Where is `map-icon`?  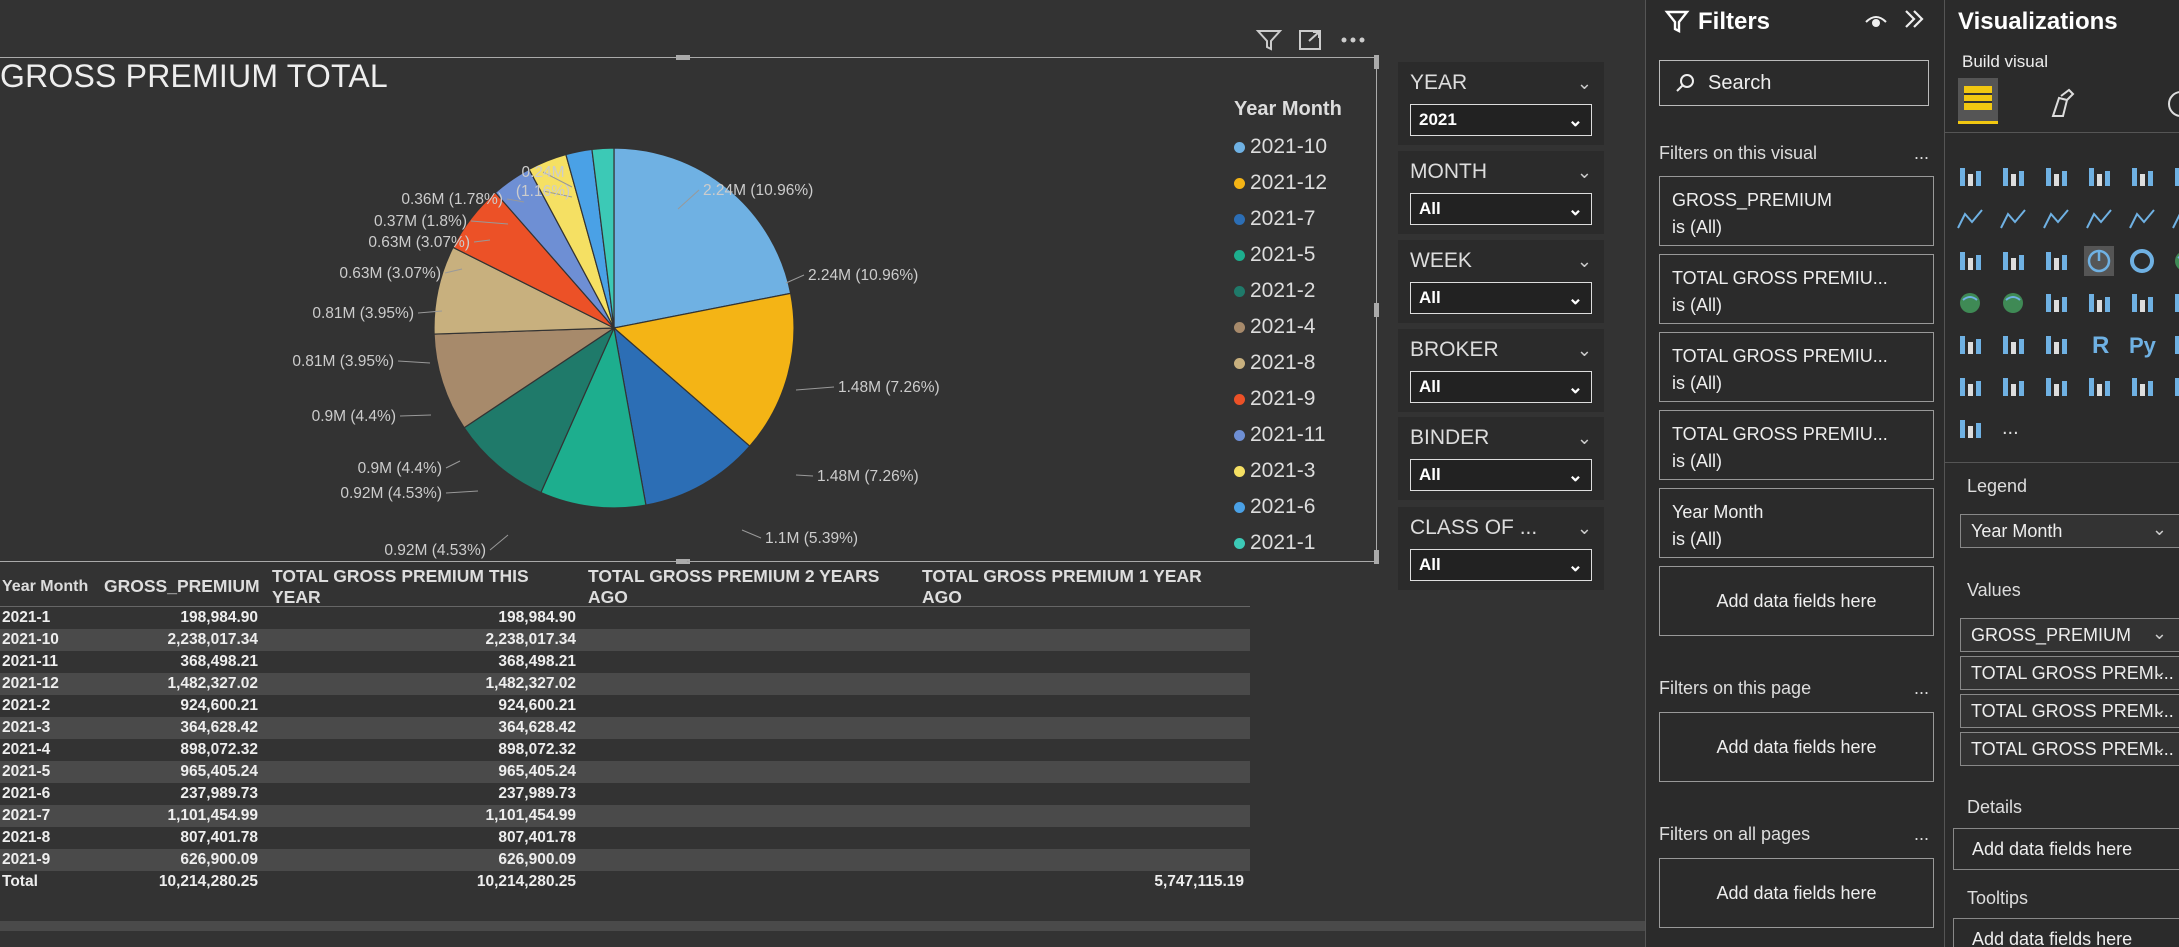 map-icon is located at coordinates (1970, 303).